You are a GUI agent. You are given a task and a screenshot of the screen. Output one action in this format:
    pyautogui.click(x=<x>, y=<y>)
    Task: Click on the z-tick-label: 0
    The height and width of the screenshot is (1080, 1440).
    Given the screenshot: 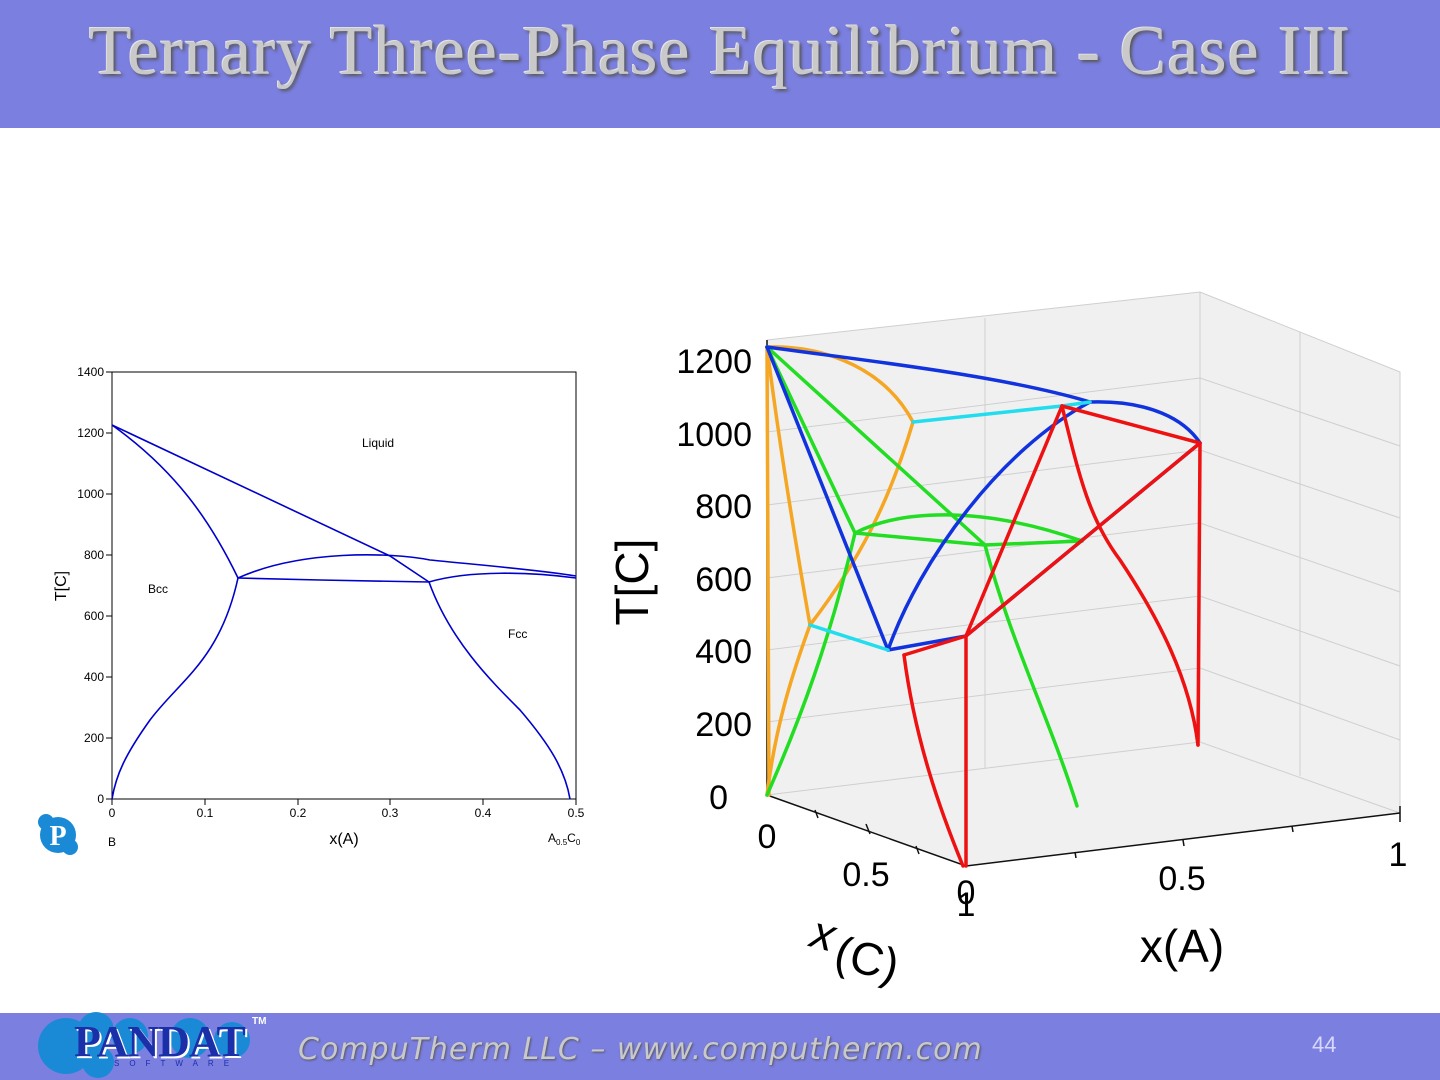 What is the action you would take?
    pyautogui.click(x=718, y=798)
    